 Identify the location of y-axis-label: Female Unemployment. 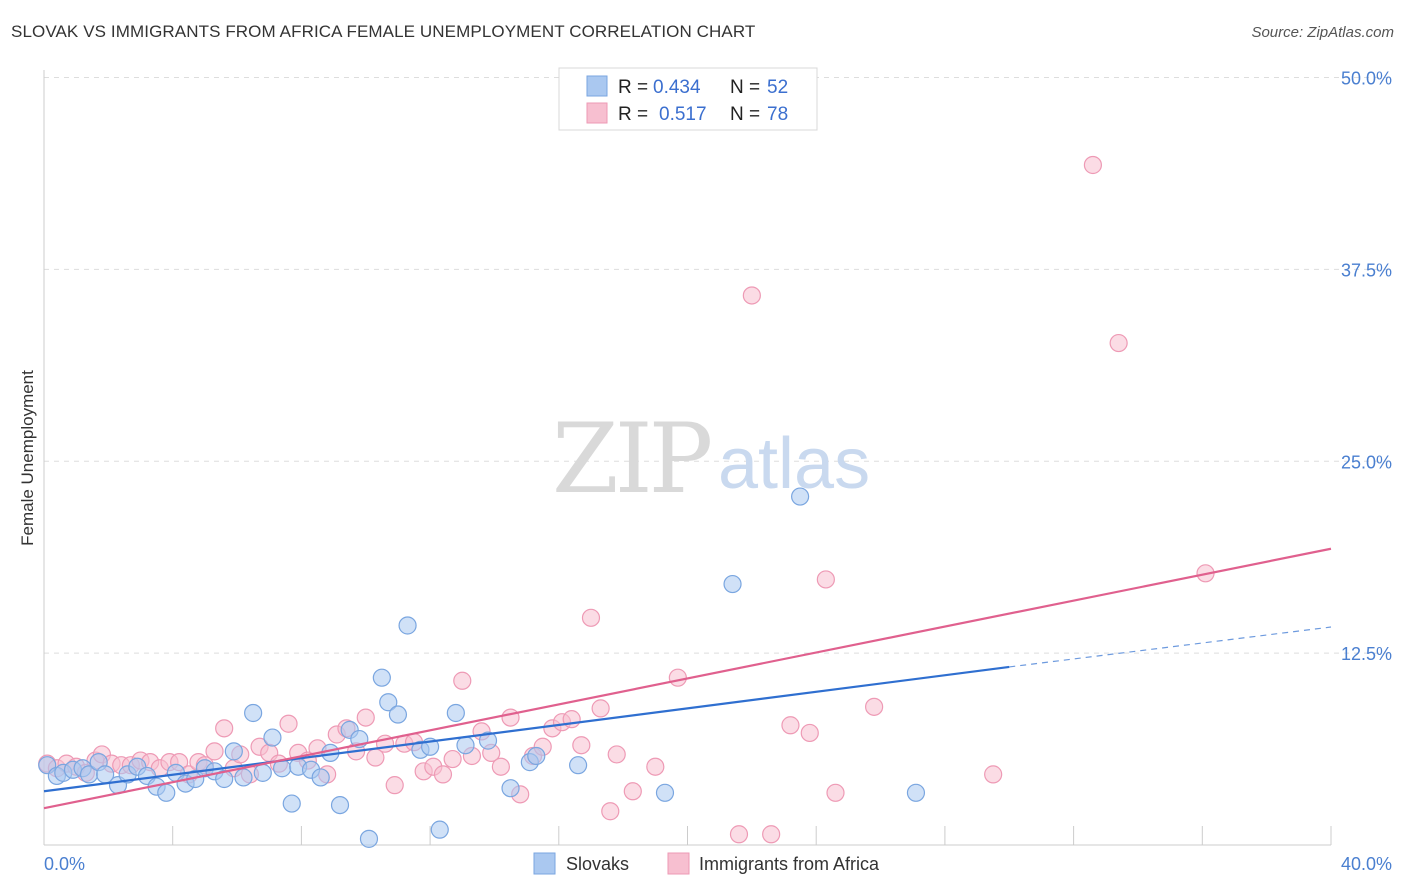
(27, 458).